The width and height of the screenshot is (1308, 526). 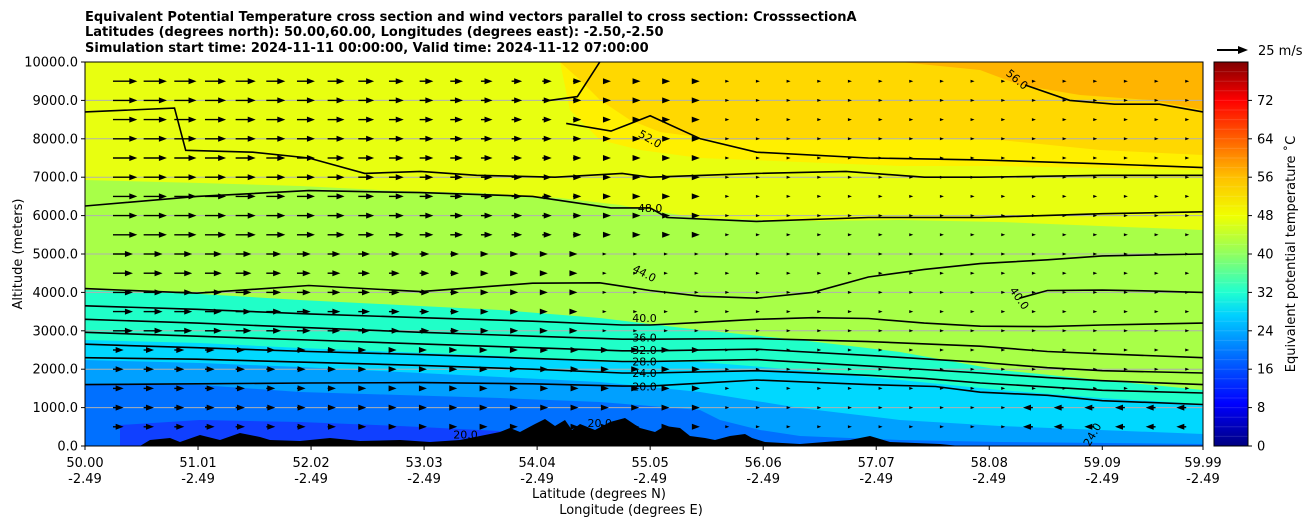 I want to click on colorbar-label: Equivalent potential temperature ˚C, so click(x=1291, y=254).